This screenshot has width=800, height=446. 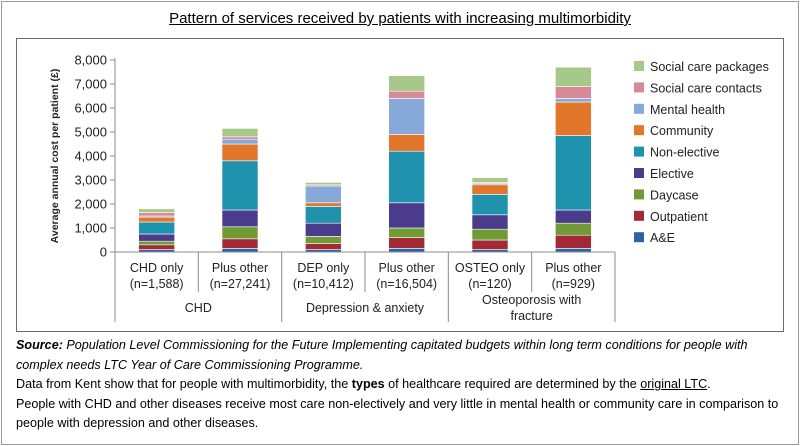 I want to click on legend-label: Social care contacts, so click(x=706, y=88).